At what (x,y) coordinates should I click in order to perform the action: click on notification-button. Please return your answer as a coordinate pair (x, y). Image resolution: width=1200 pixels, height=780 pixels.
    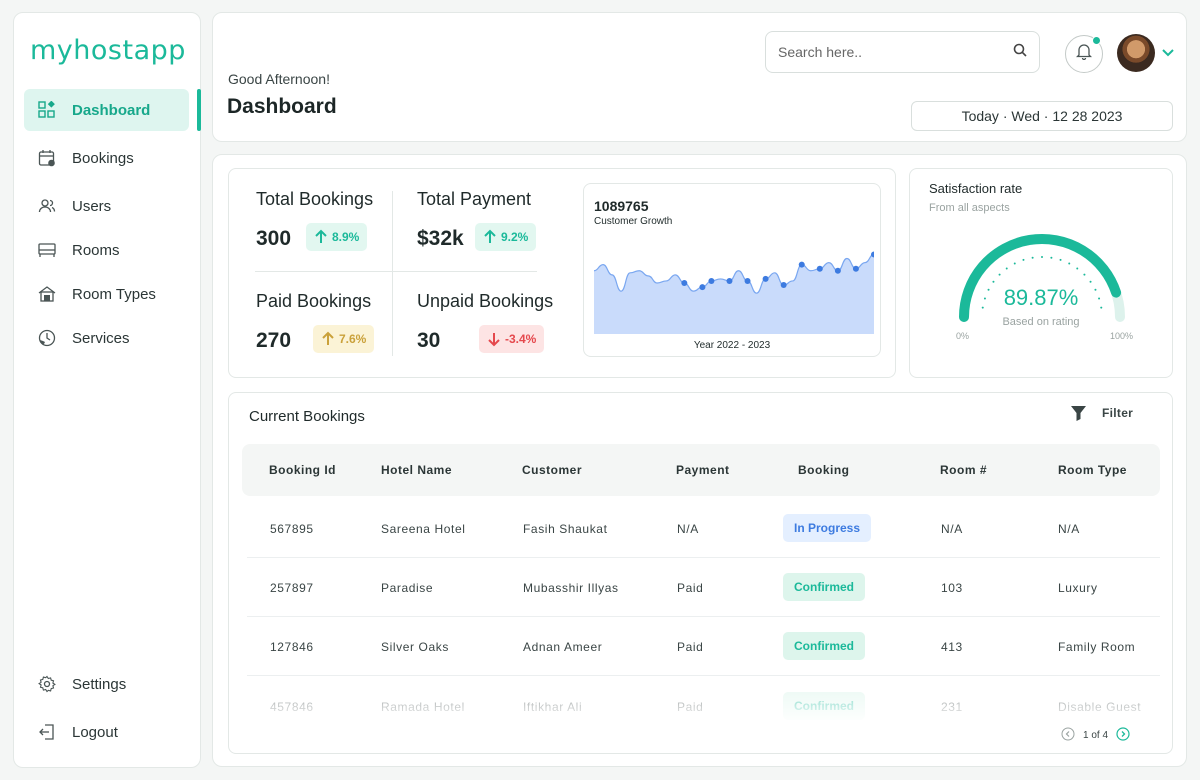
    Looking at the image, I should click on (1084, 54).